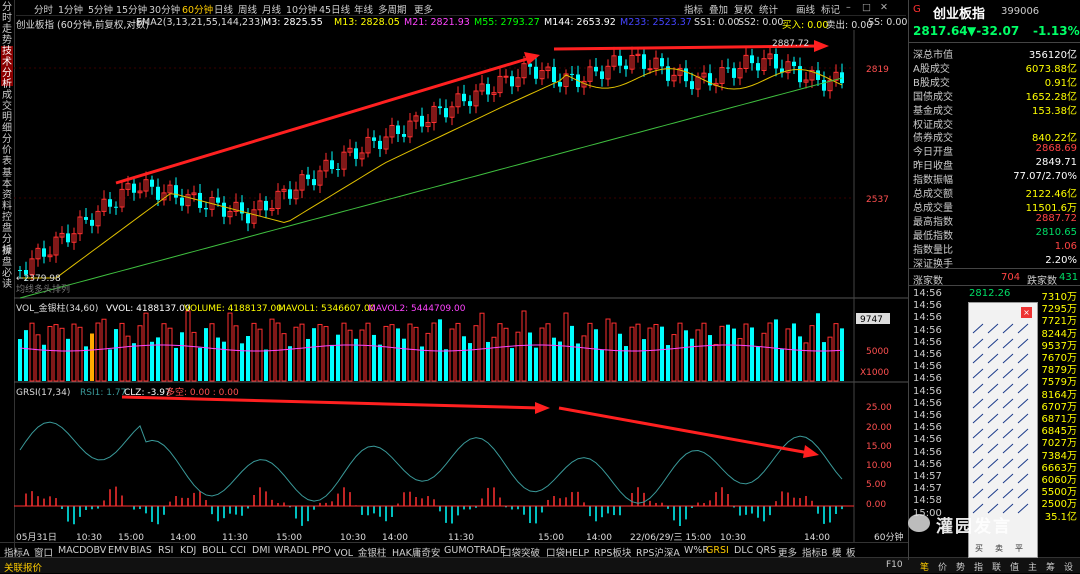 The height and width of the screenshot is (574, 1080). Describe the element at coordinates (272, 10) in the screenshot. I see `period-month: 月线` at that location.